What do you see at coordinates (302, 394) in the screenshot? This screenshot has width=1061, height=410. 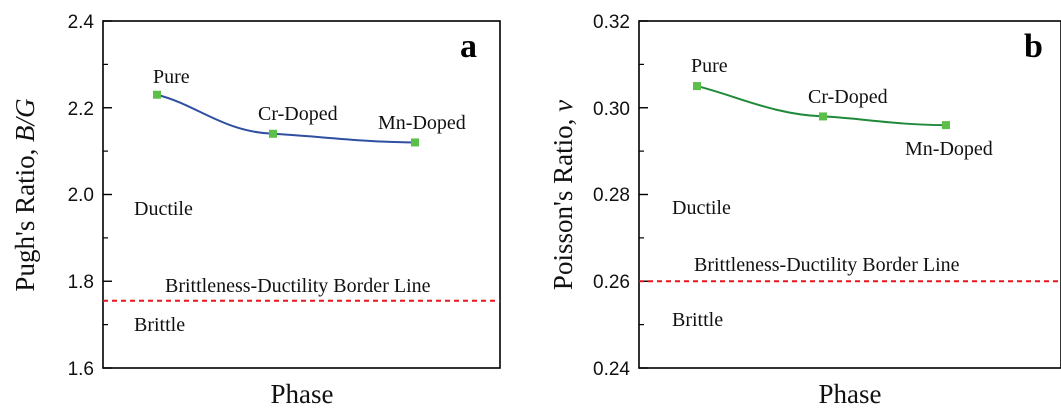 I see `x-axis-label-a: Phase` at bounding box center [302, 394].